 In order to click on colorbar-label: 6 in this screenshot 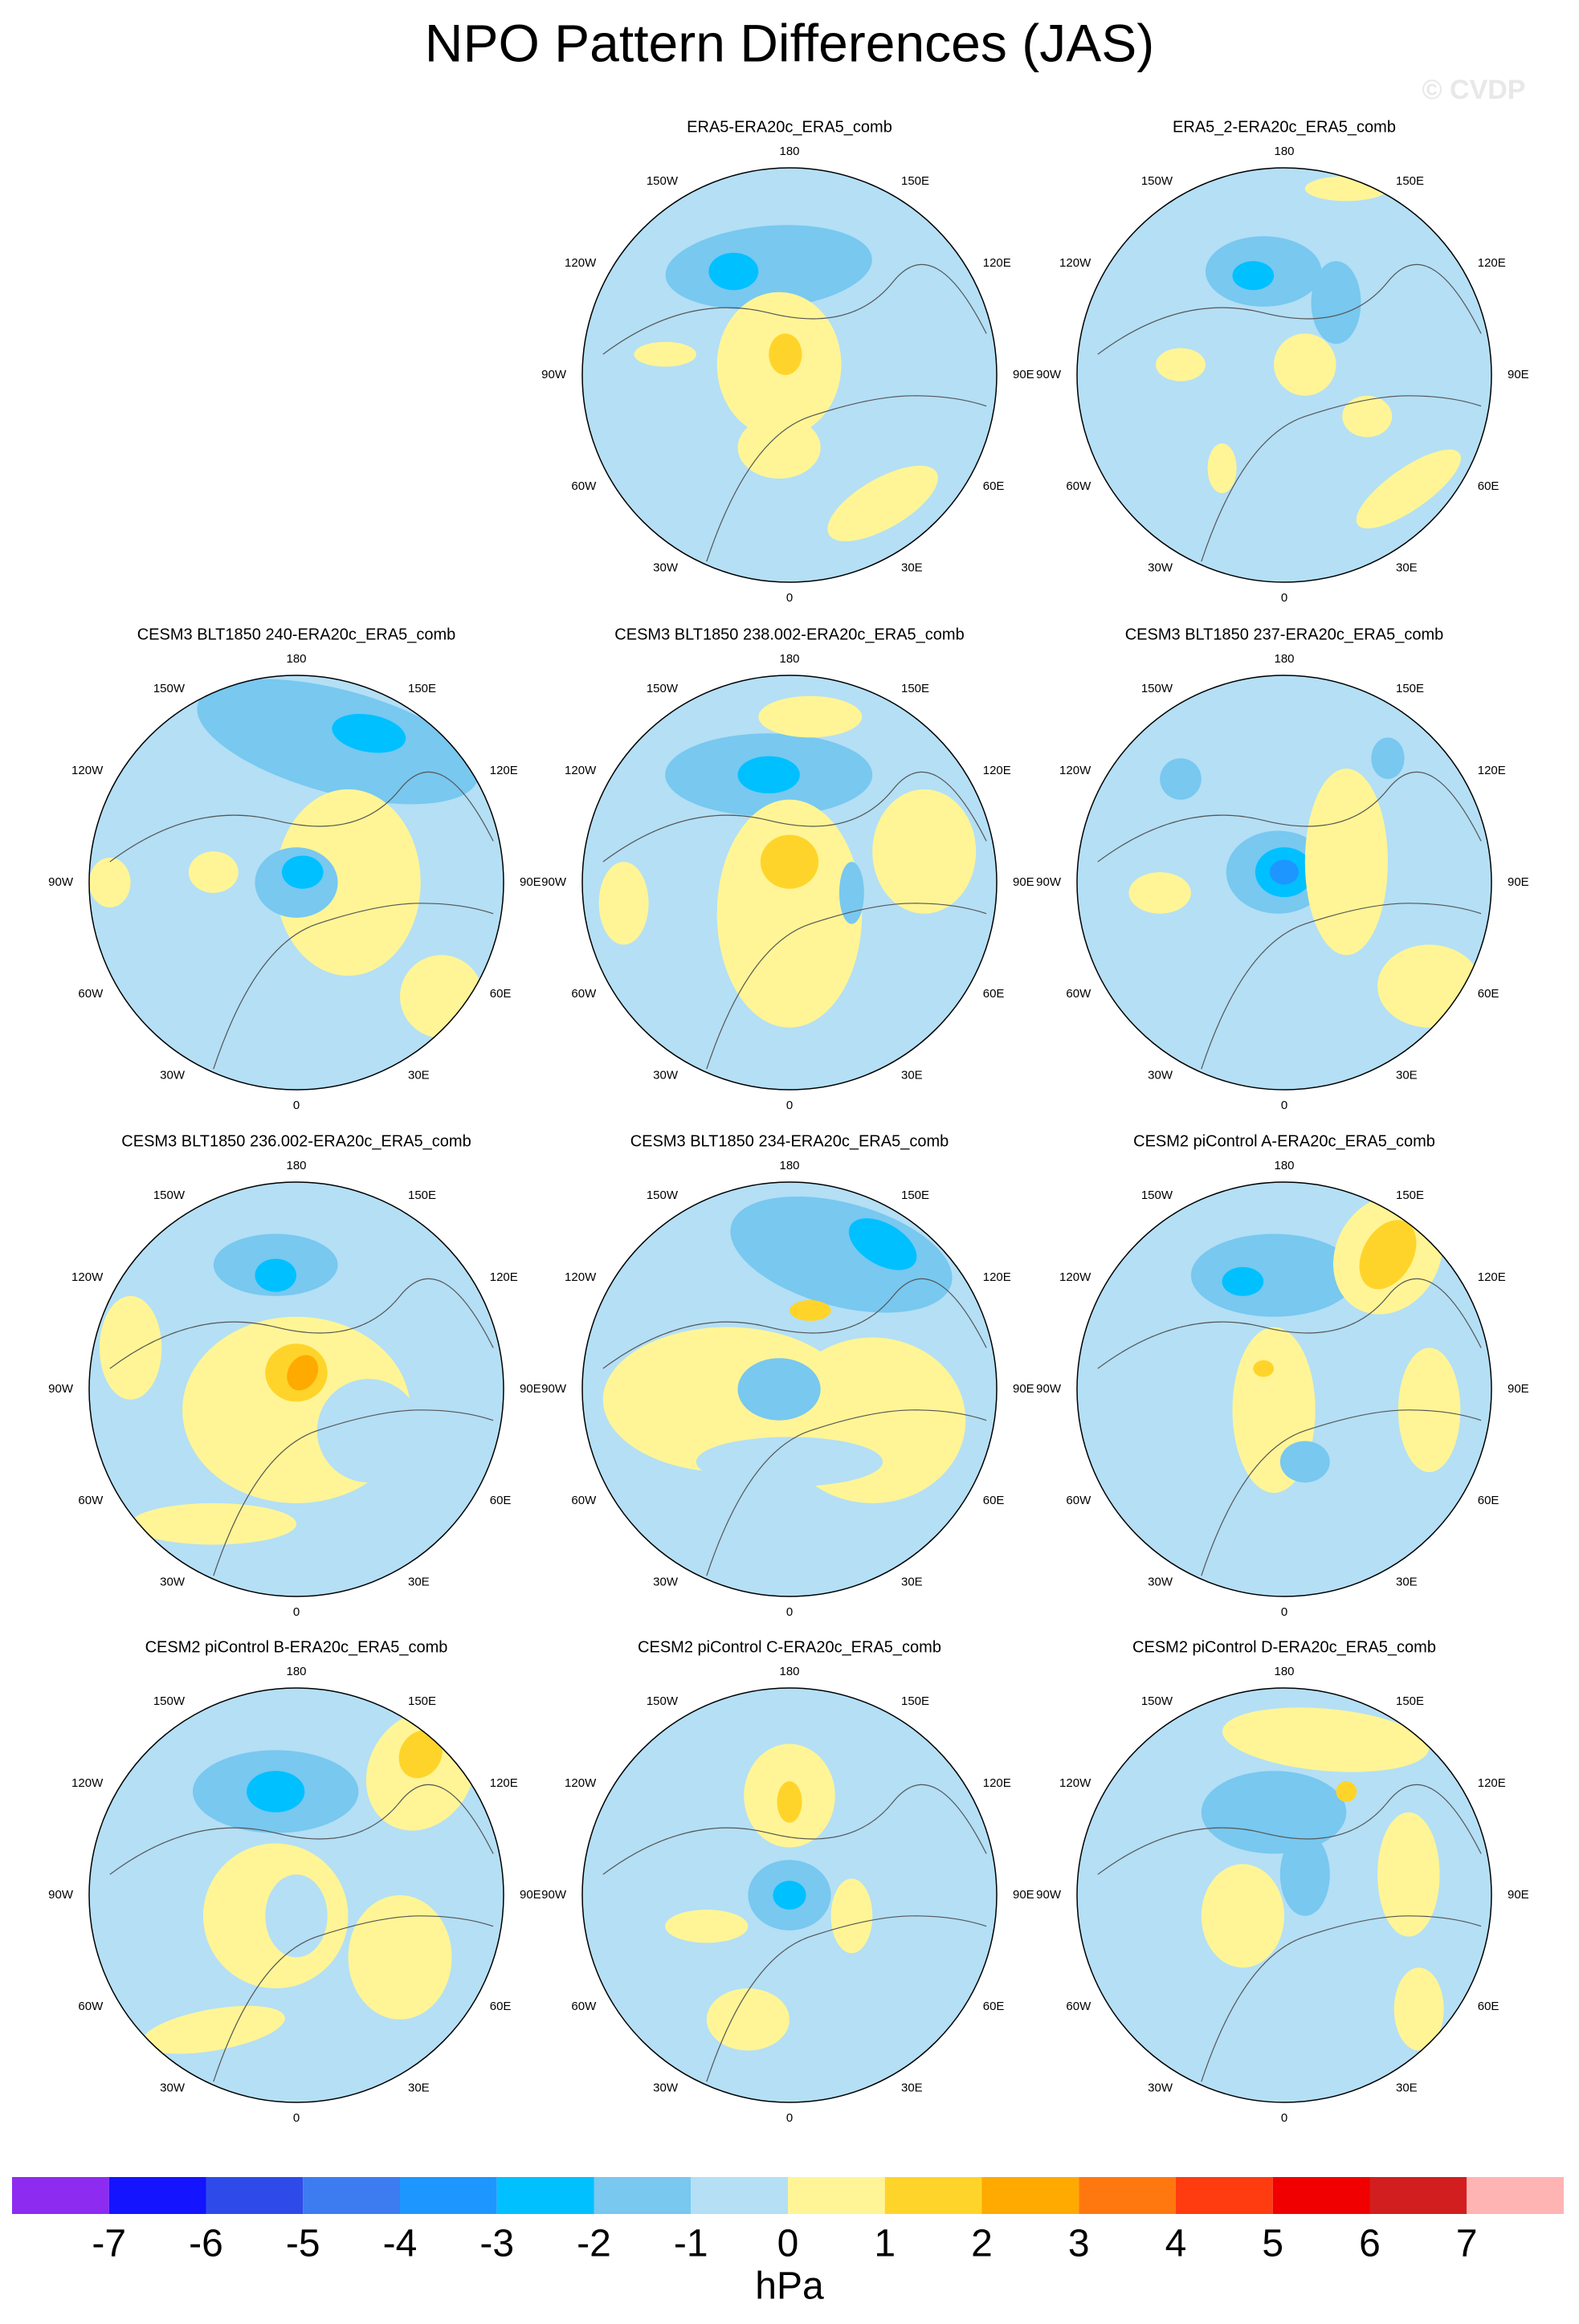, I will do `click(1370, 2244)`.